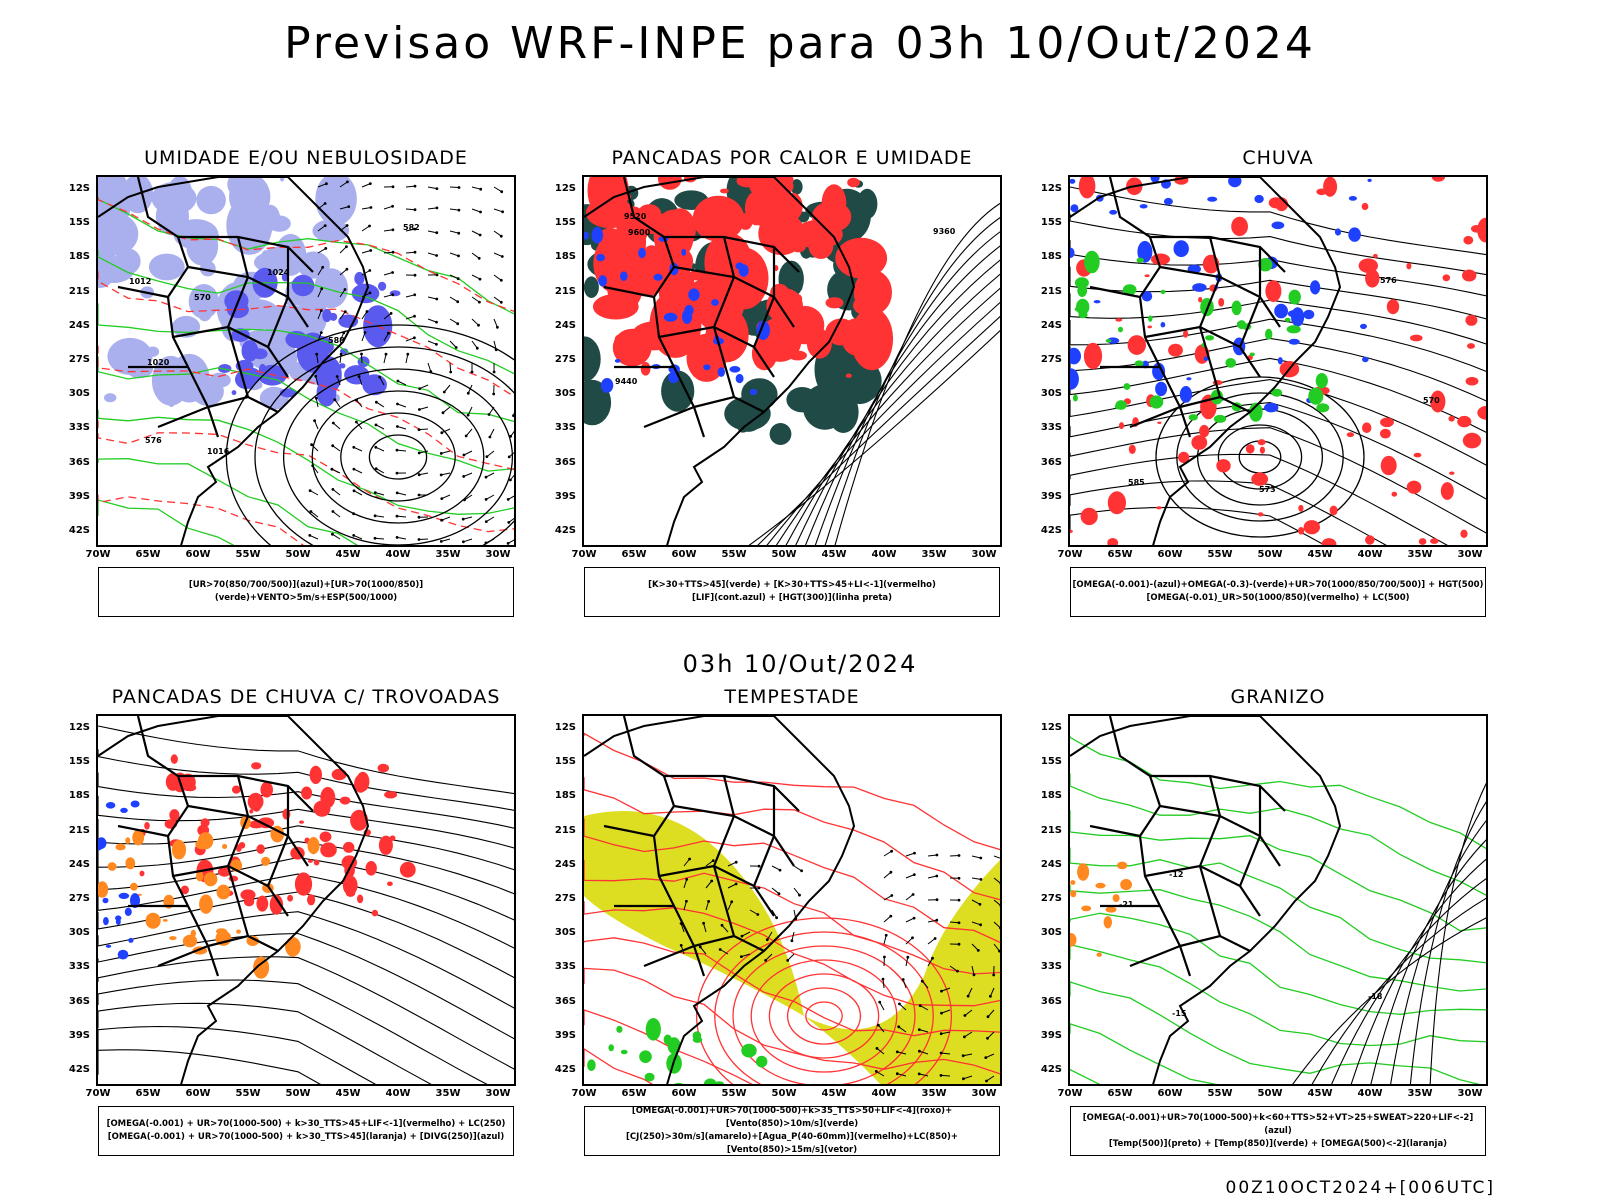  Describe the element at coordinates (1267, 489) in the screenshot. I see `contour-label: 573` at that location.